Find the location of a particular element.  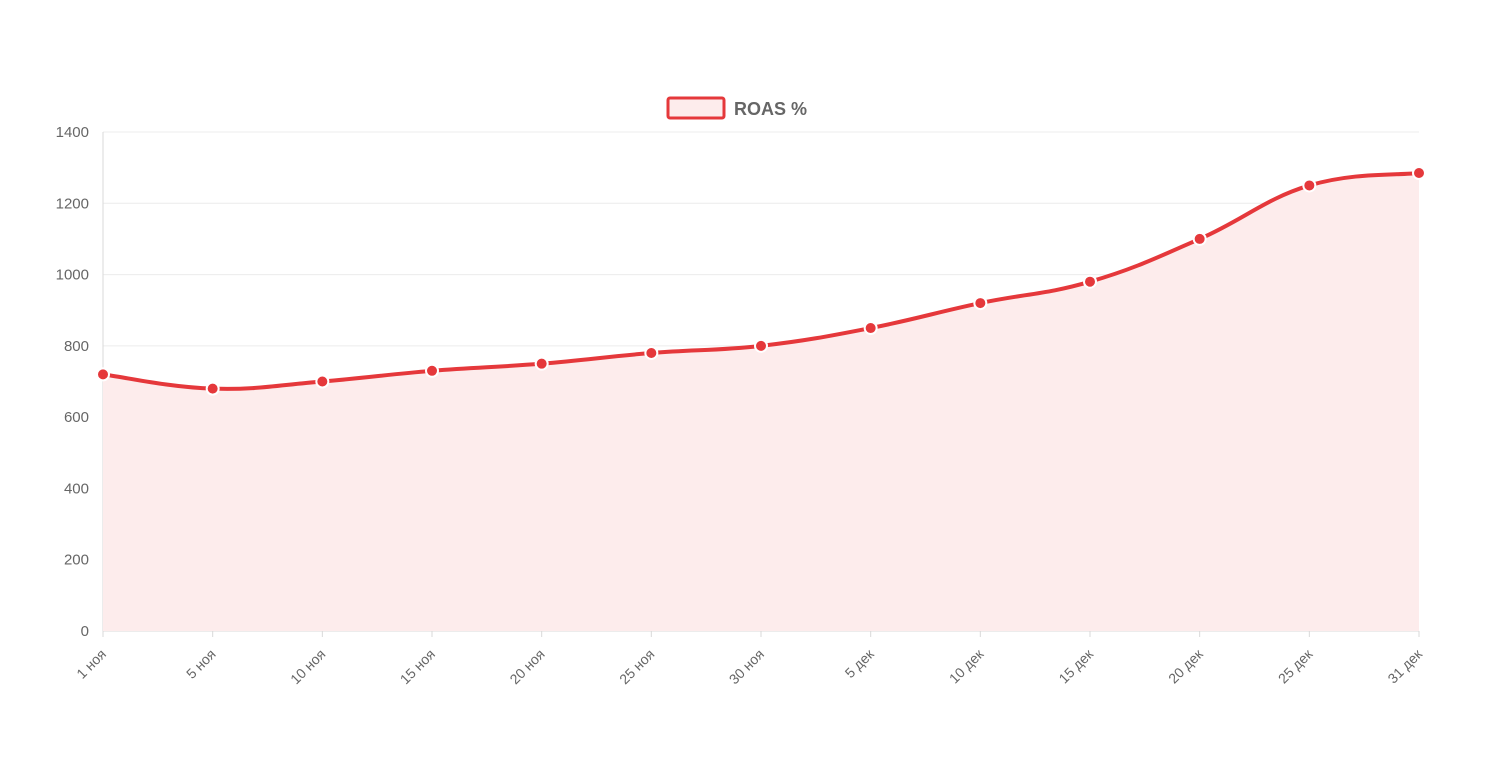

y-tick-label: 800 is located at coordinates (76, 346).